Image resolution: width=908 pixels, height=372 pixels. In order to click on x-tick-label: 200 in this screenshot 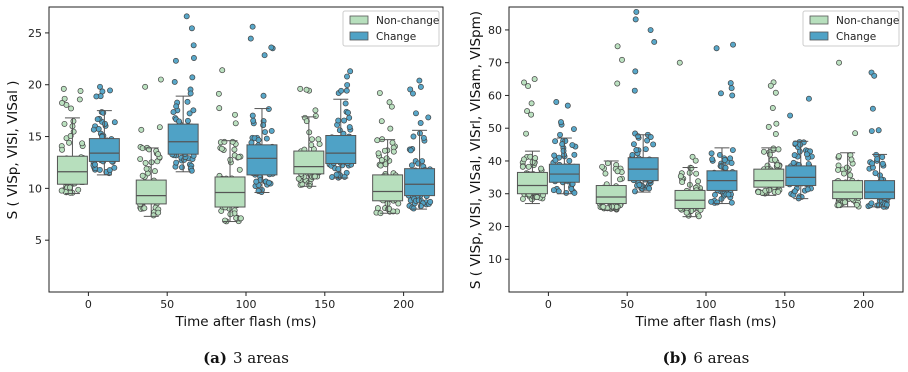, I will do `click(863, 304)`.